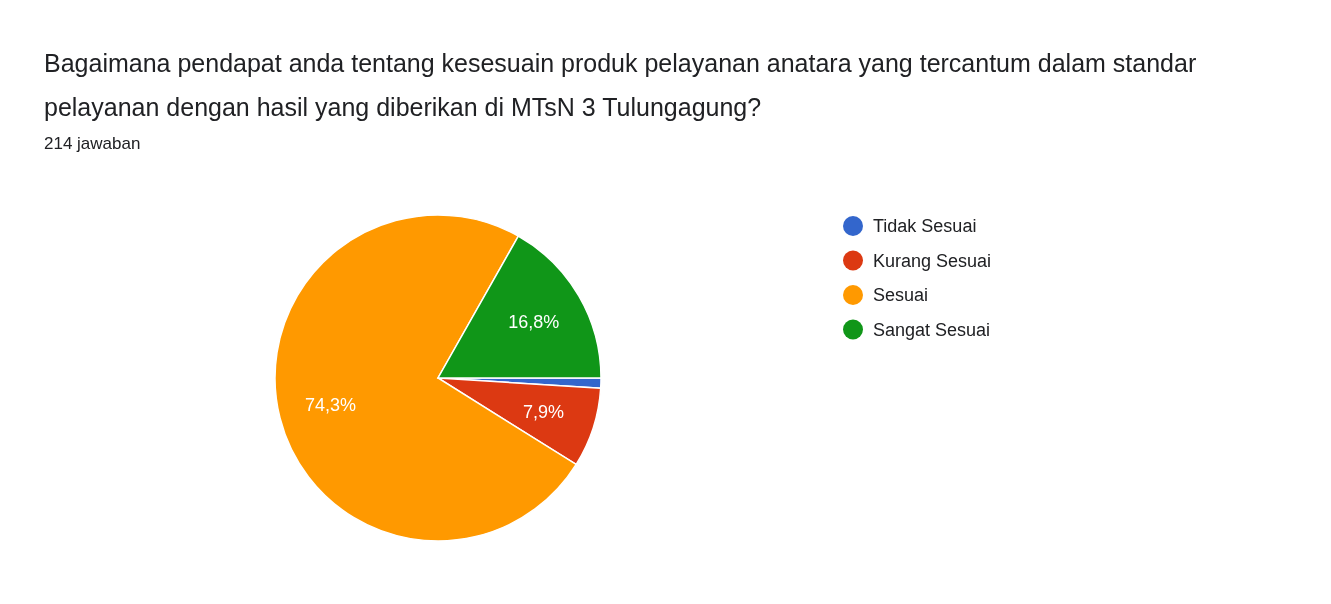 This screenshot has width=1331, height=604. Describe the element at coordinates (932, 329) in the screenshot. I see `legend-label: Sangat Sesuai` at that location.